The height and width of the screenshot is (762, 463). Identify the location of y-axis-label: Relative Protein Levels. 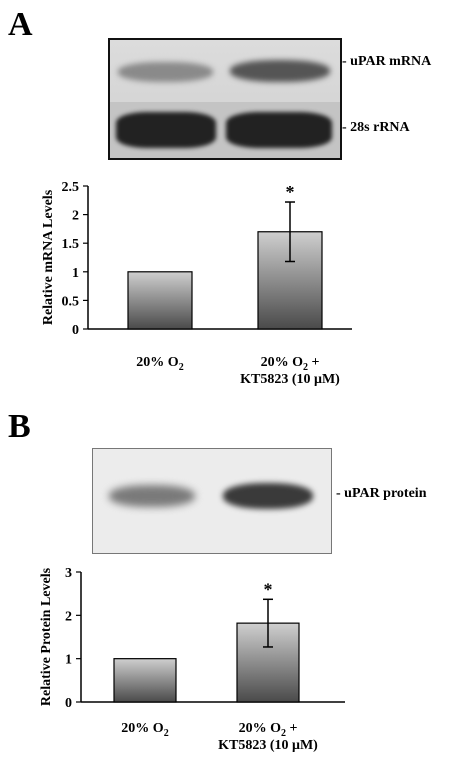
(46, 636).